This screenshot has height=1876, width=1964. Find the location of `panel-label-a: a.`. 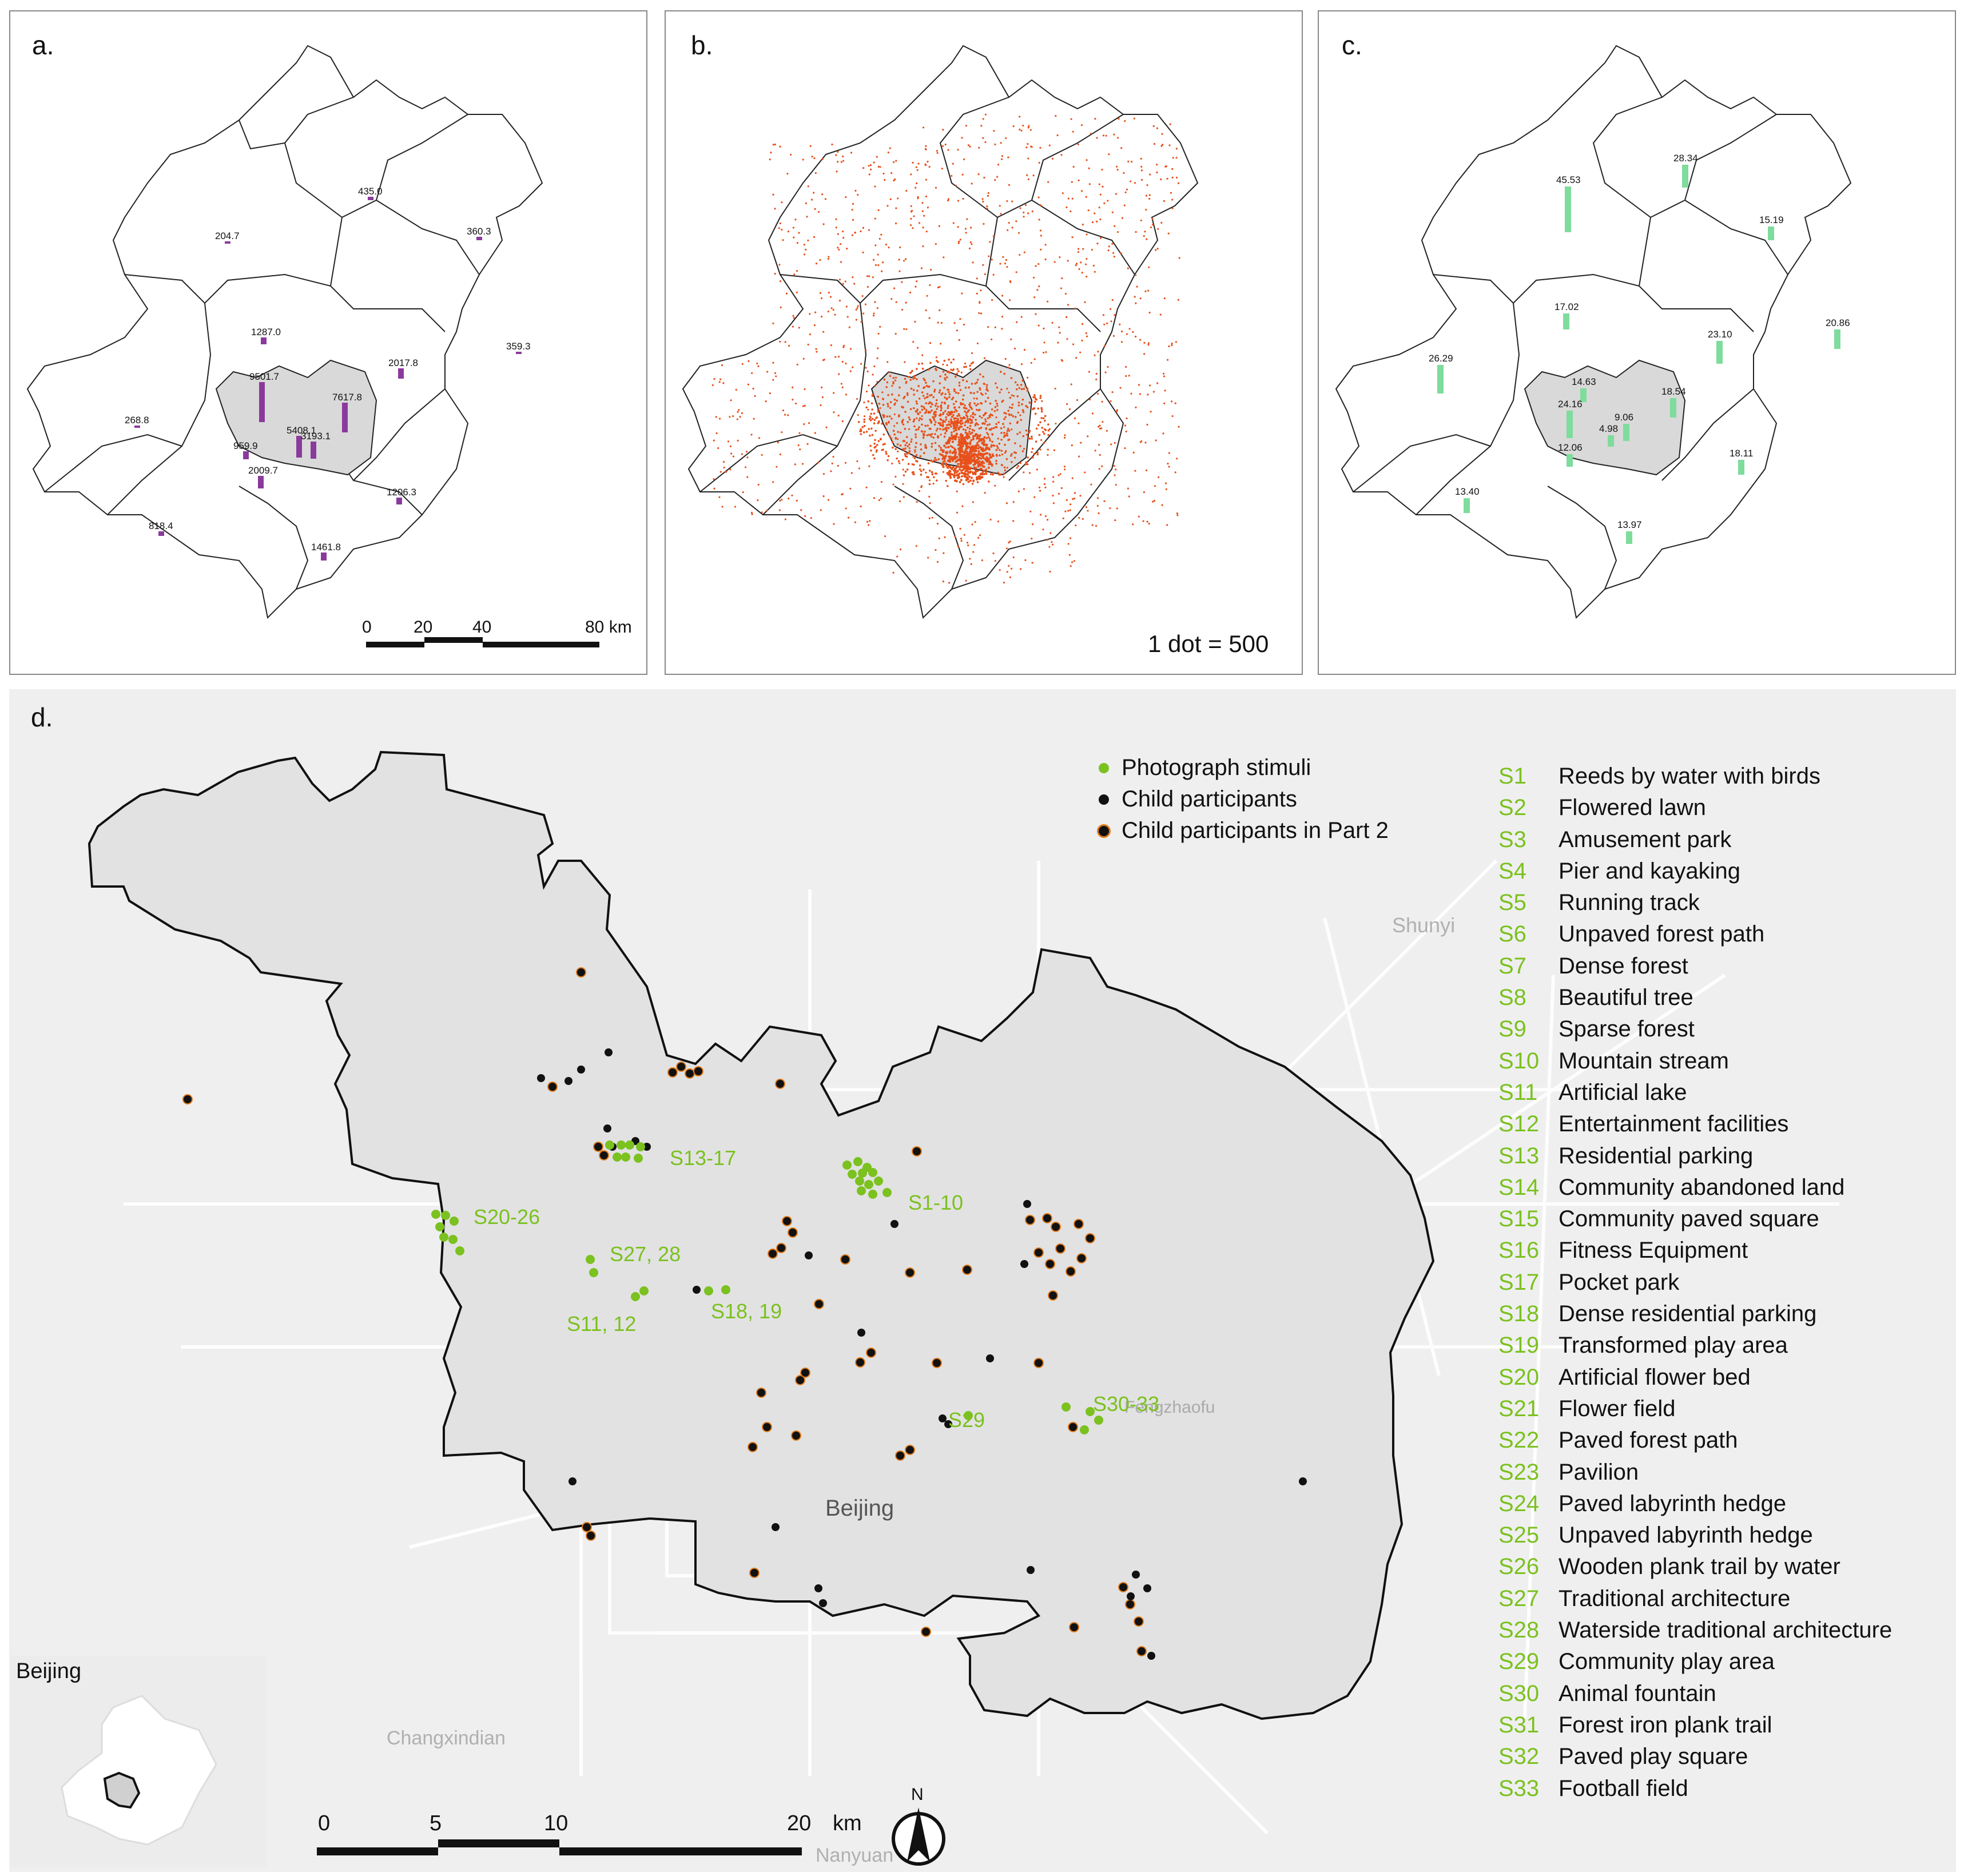

panel-label-a: a. is located at coordinates (43, 45).